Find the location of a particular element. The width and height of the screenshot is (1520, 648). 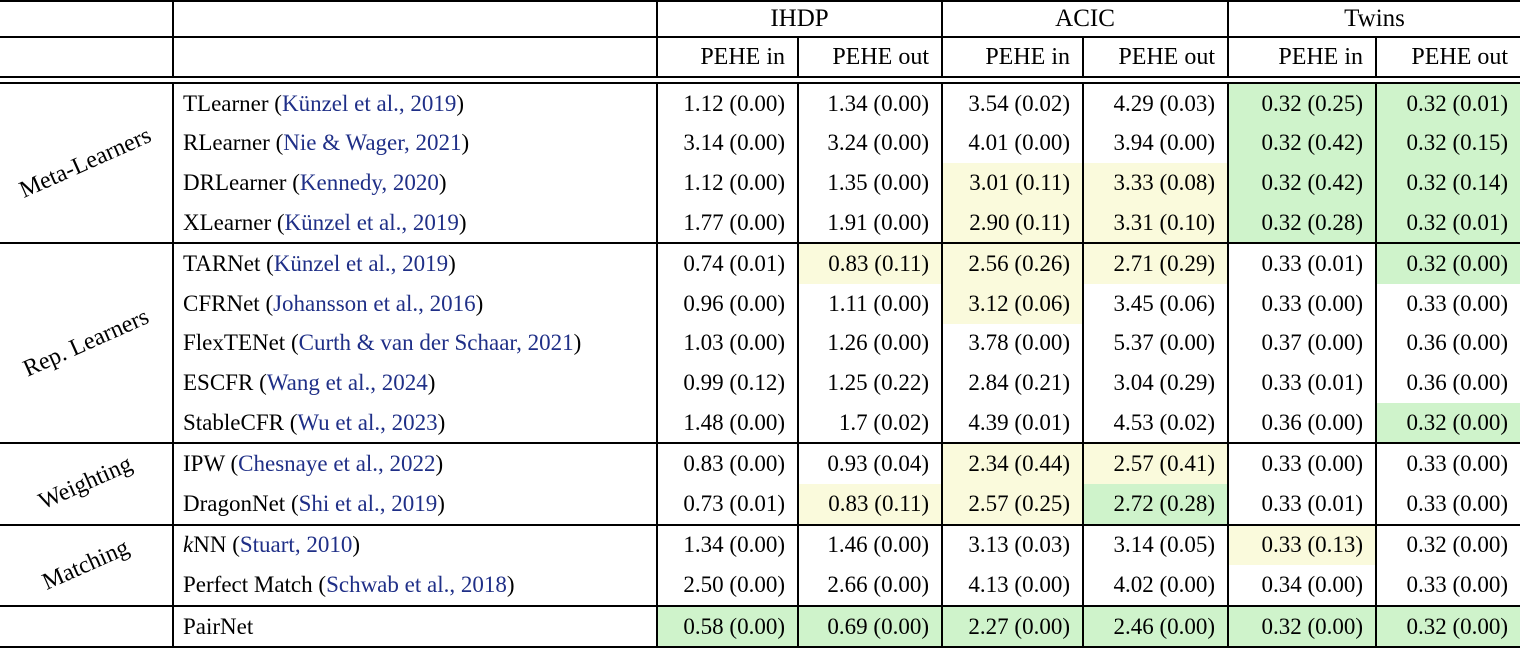

value-cell: 1.91 (0.00) is located at coordinates (870, 223).